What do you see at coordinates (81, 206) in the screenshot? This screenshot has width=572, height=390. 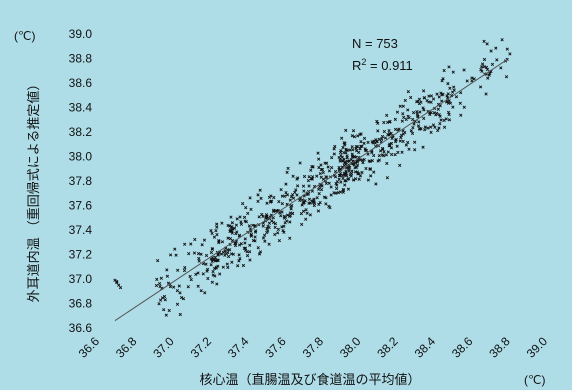 I see `y-tick-label: 37.6` at bounding box center [81, 206].